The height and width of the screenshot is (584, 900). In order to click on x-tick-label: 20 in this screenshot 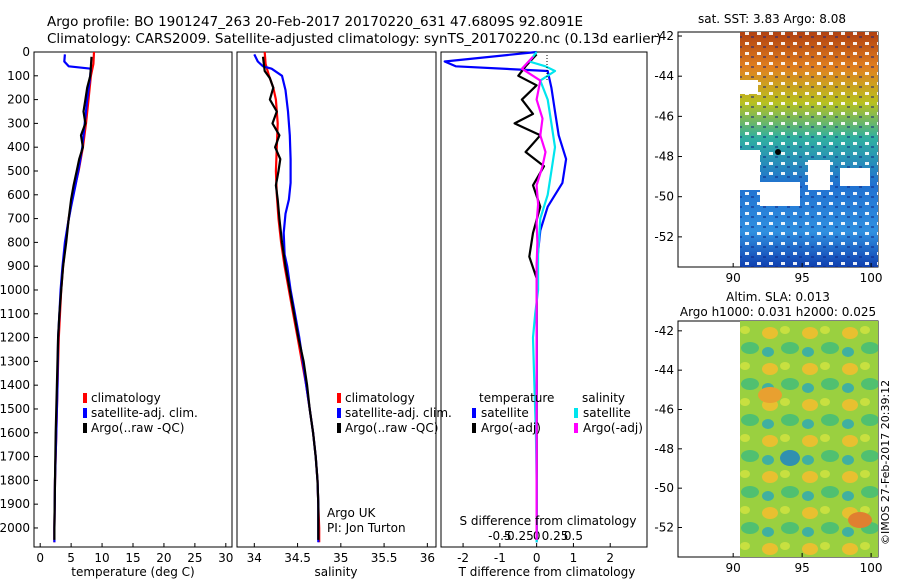, I will do `click(163, 558)`.